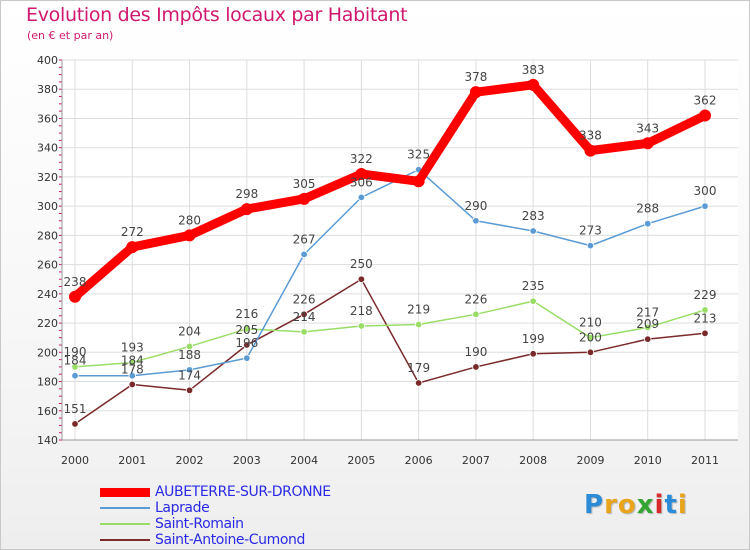  Describe the element at coordinates (705, 191) in the screenshot. I see `data-label: 300` at that location.